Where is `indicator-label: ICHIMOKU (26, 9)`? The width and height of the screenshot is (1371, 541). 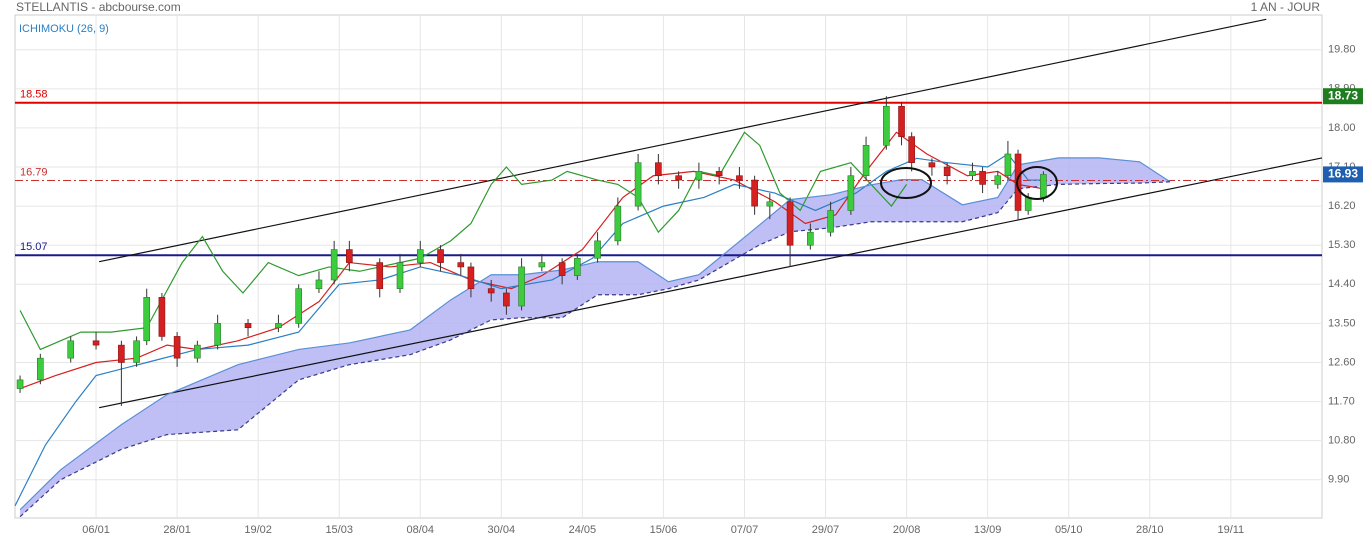 indicator-label: ICHIMOKU (26, 9) is located at coordinates (64, 29).